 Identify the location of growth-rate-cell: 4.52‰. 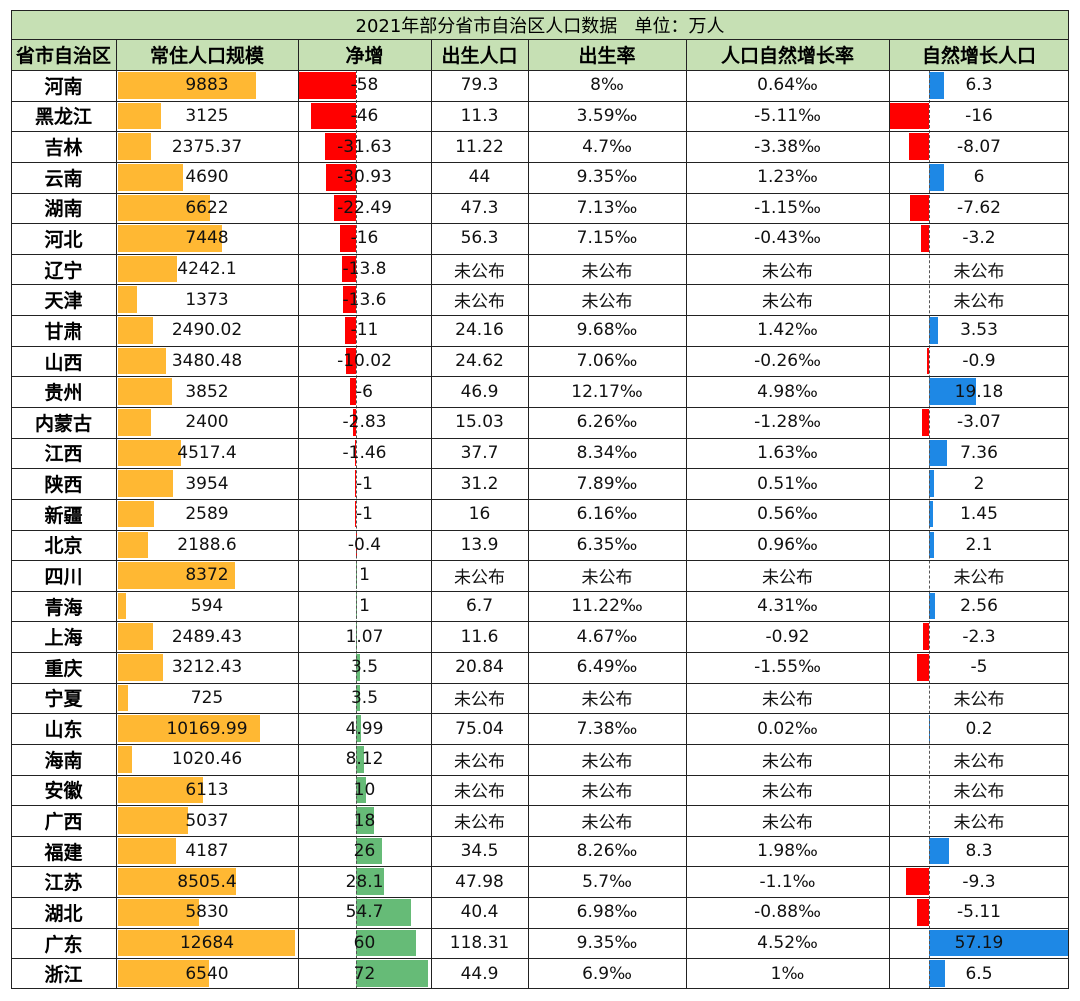
(787, 943).